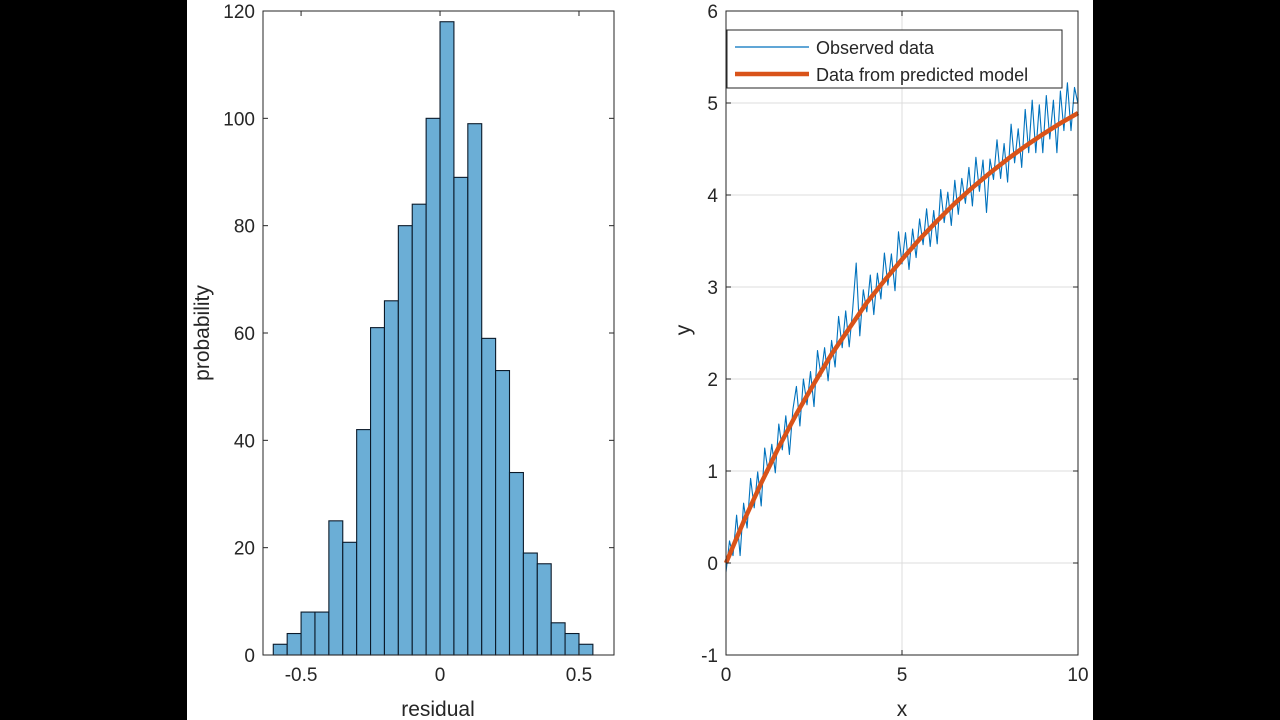 Image resolution: width=1280 pixels, height=720 pixels. What do you see at coordinates (712, 288) in the screenshot?
I see `fit-ytick-label: 3` at bounding box center [712, 288].